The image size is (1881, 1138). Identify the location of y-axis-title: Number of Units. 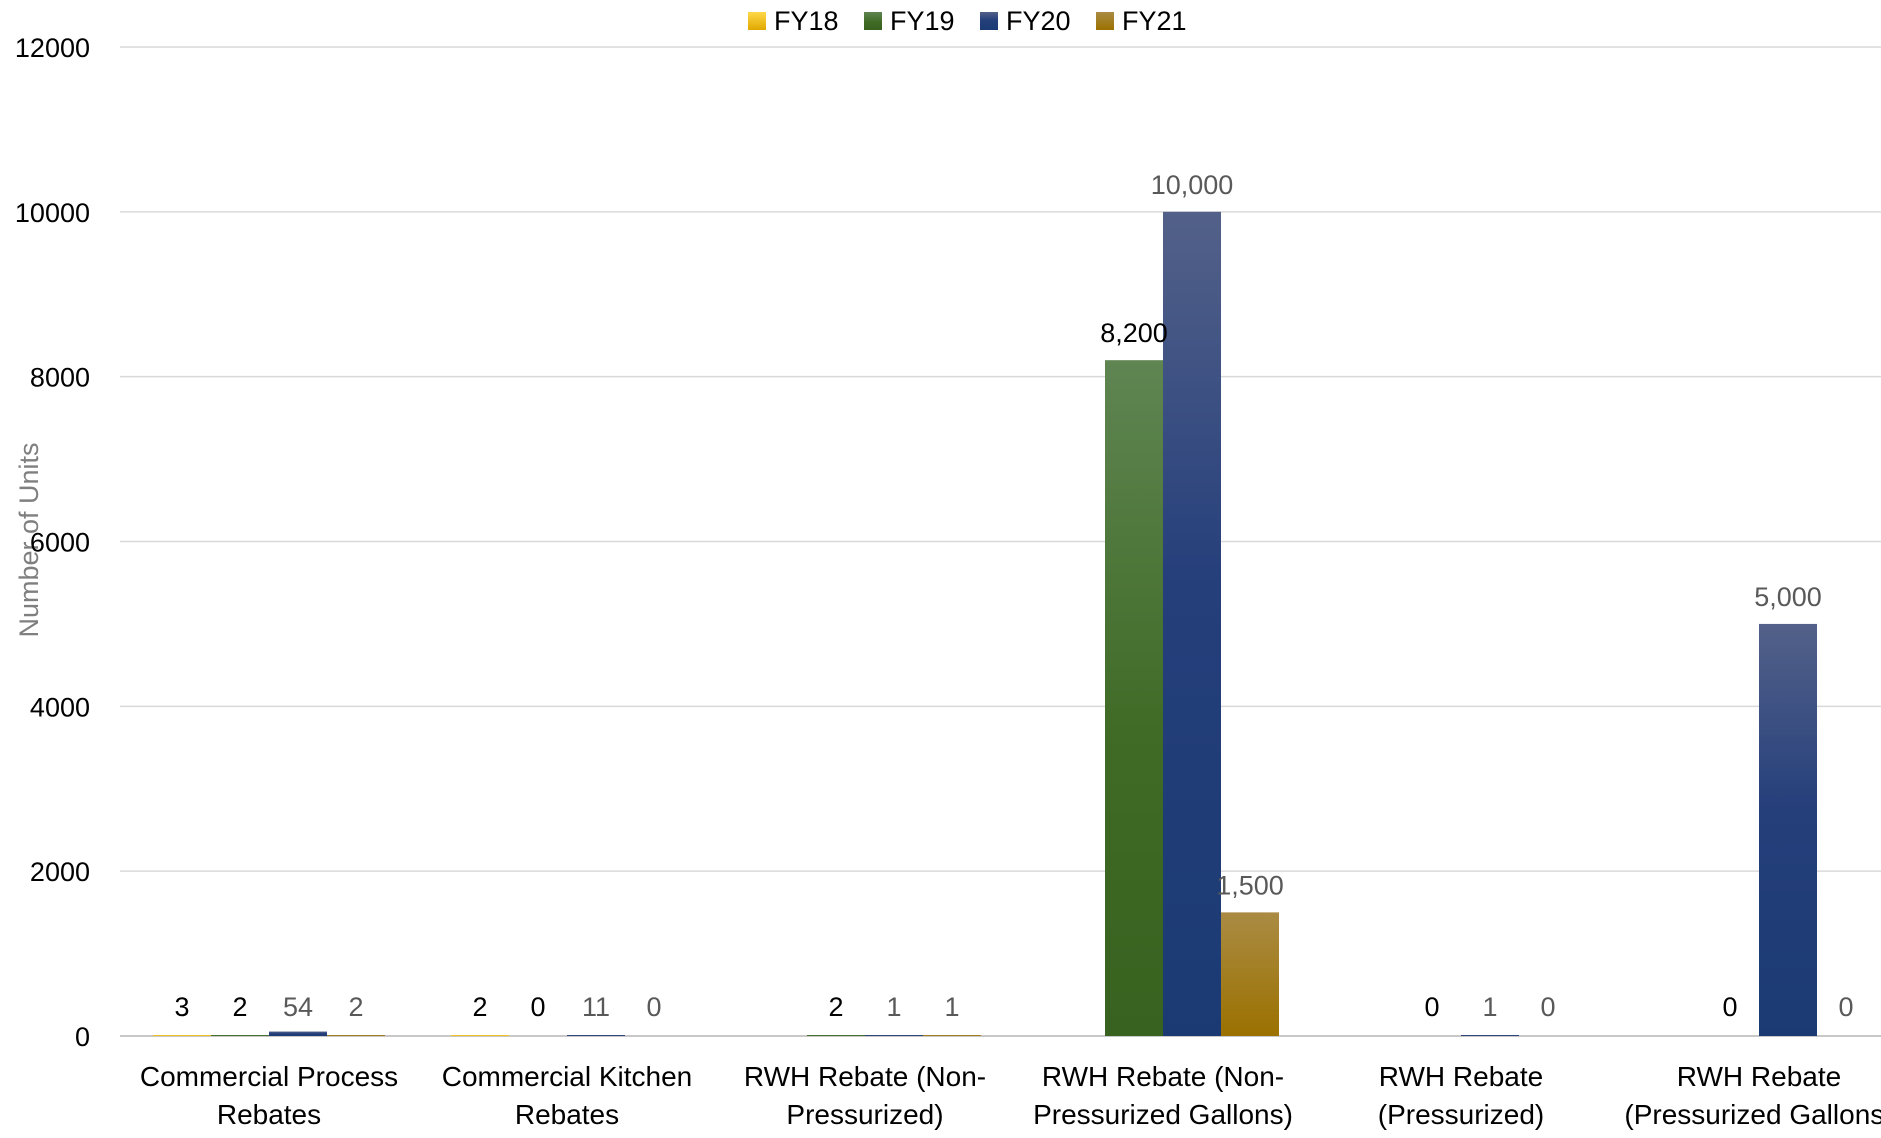
(29, 539).